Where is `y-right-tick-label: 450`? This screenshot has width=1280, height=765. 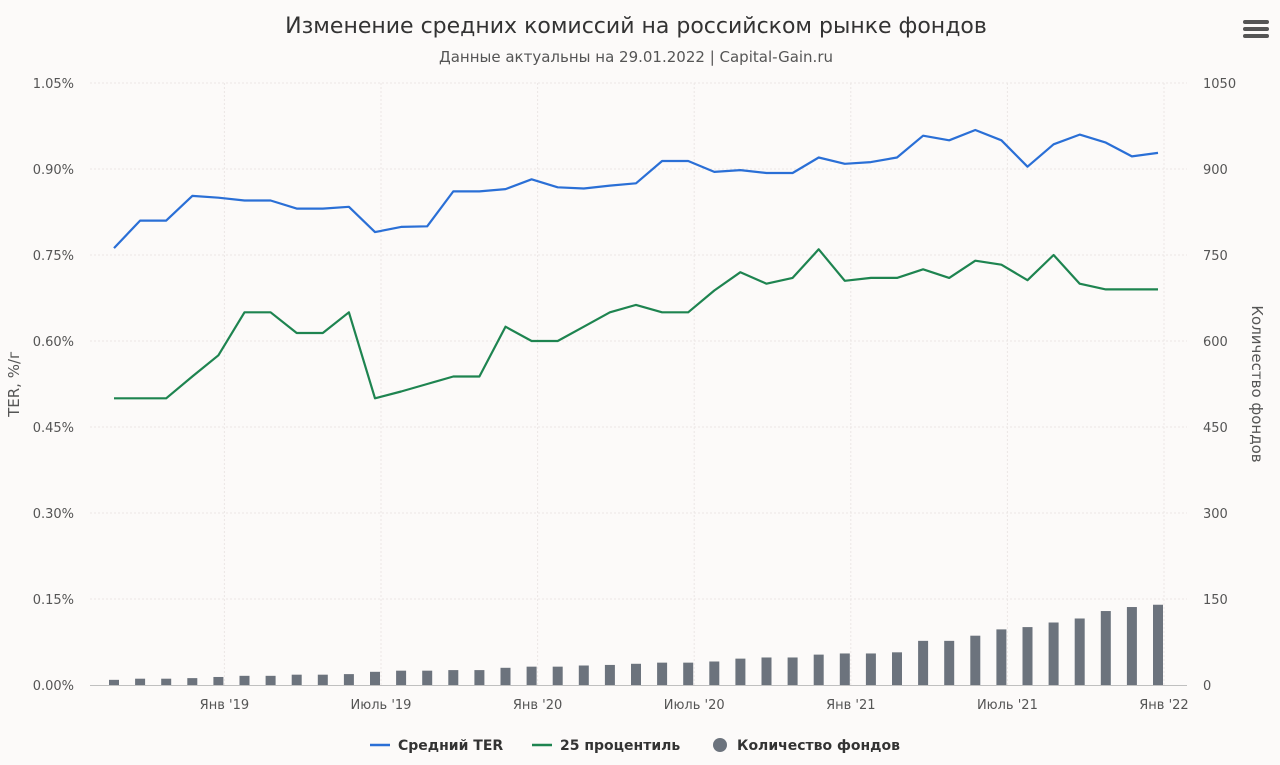 y-right-tick-label: 450 is located at coordinates (1215, 428).